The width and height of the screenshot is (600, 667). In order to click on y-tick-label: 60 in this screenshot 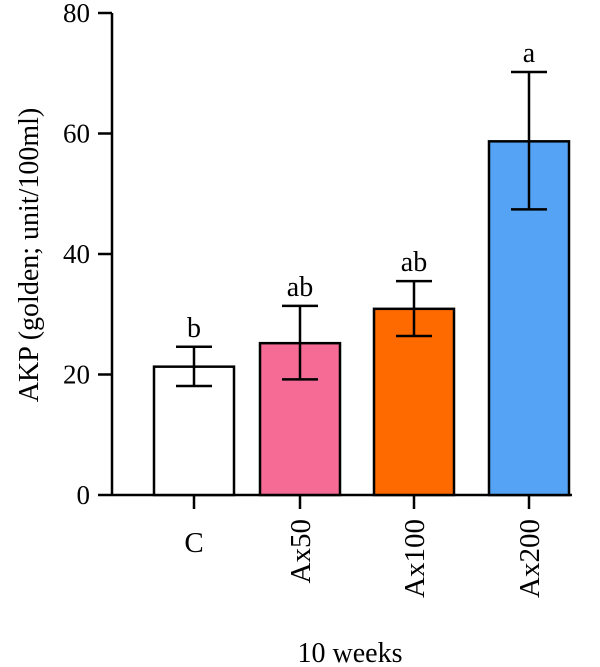, I will do `click(76, 134)`.